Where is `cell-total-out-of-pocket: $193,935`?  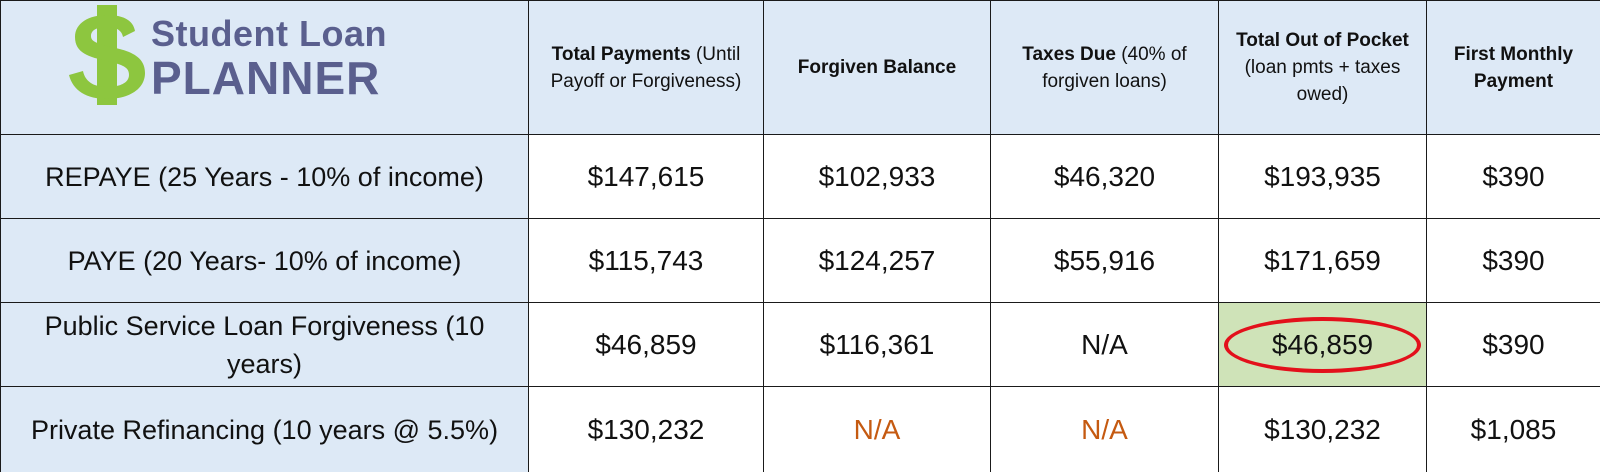
cell-total-out-of-pocket: $193,935 is located at coordinates (1322, 176).